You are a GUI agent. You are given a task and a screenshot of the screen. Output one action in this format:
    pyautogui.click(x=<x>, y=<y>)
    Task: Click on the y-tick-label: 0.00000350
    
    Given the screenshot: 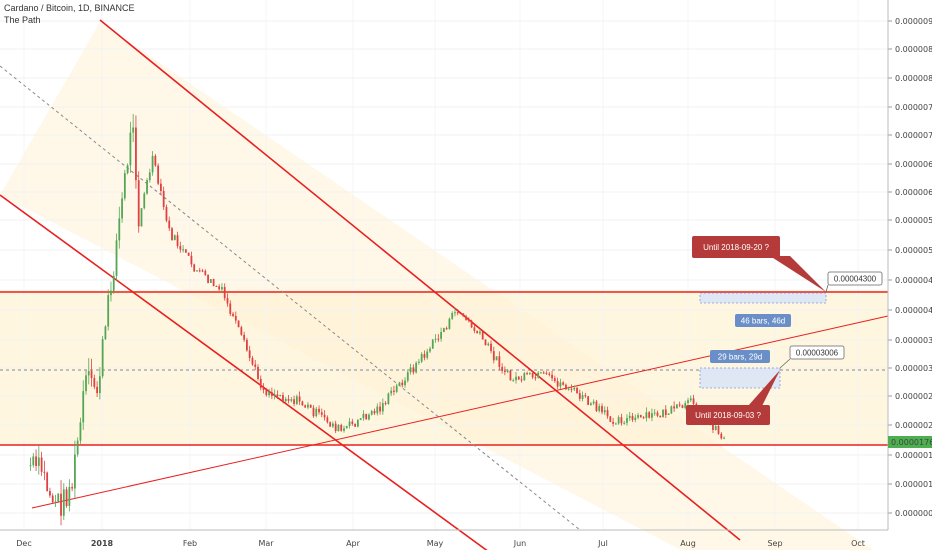 What is the action you would take?
    pyautogui.click(x=913, y=340)
    